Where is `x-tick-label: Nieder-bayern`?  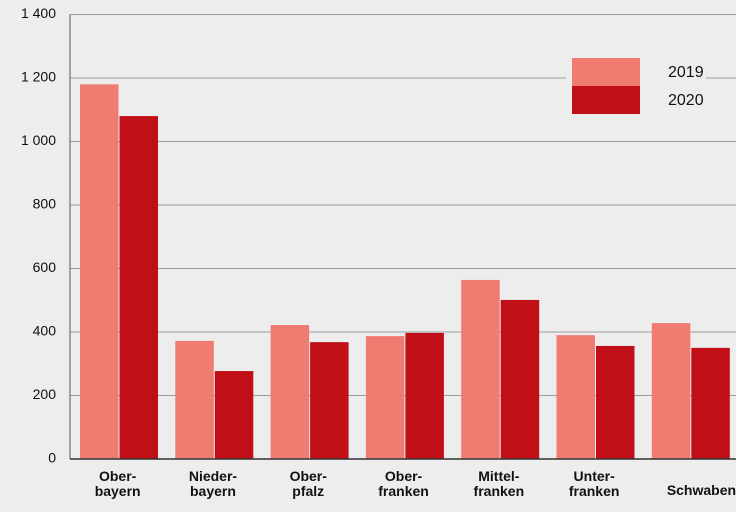 x-tick-label: Nieder-bayern is located at coordinates (213, 483).